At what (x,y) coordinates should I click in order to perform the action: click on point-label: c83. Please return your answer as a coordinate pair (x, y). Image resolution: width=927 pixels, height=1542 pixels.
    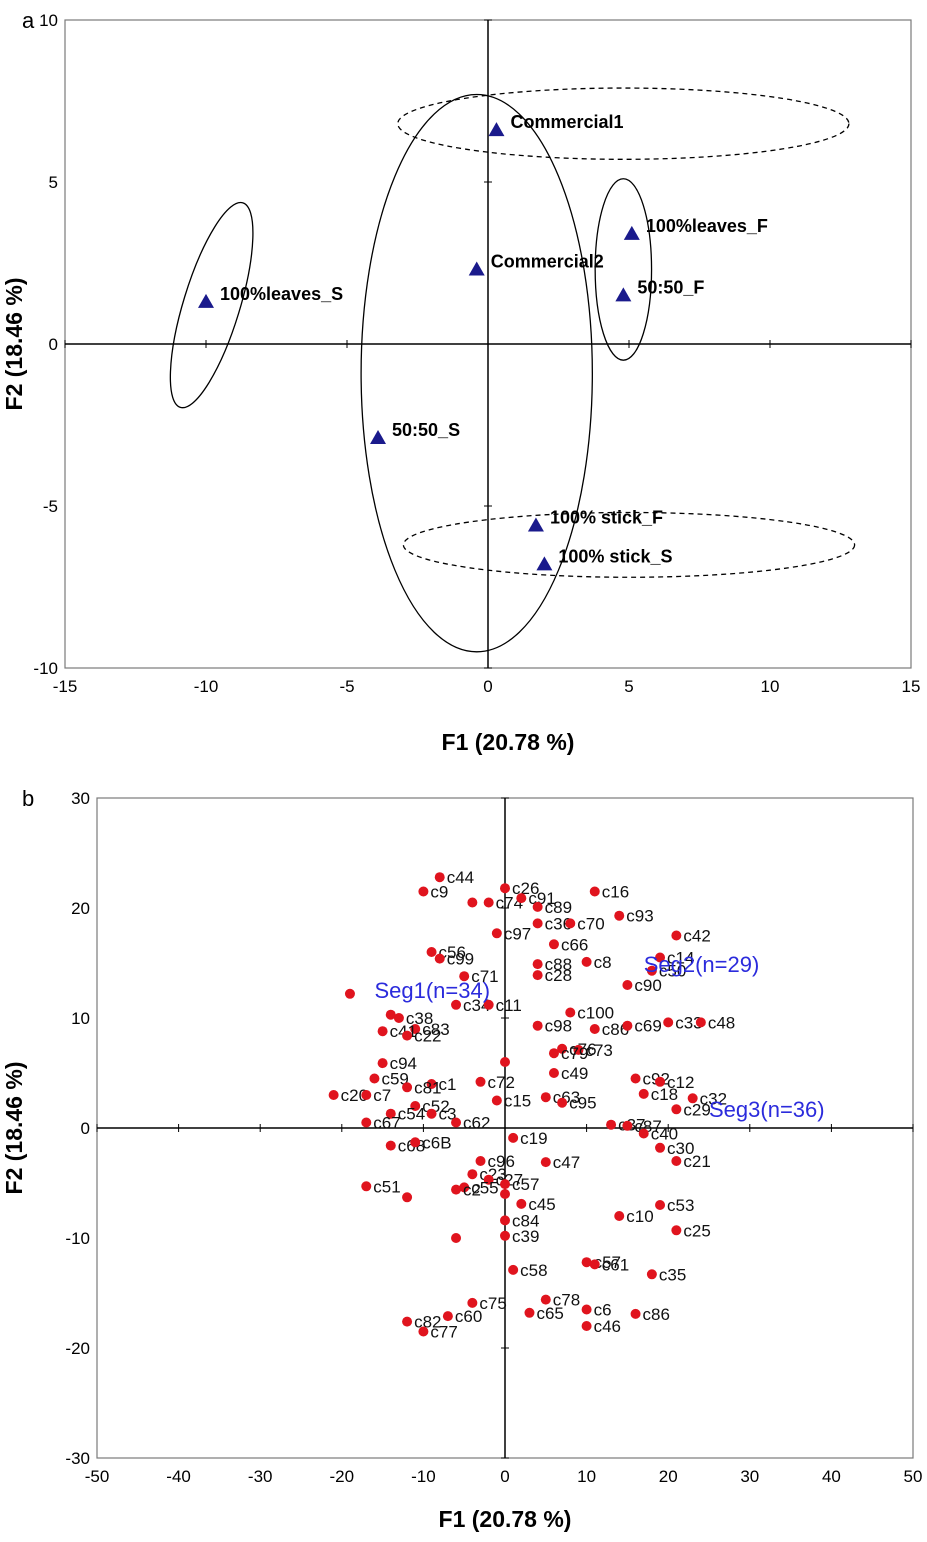
    Looking at the image, I should click on (435, 1029).